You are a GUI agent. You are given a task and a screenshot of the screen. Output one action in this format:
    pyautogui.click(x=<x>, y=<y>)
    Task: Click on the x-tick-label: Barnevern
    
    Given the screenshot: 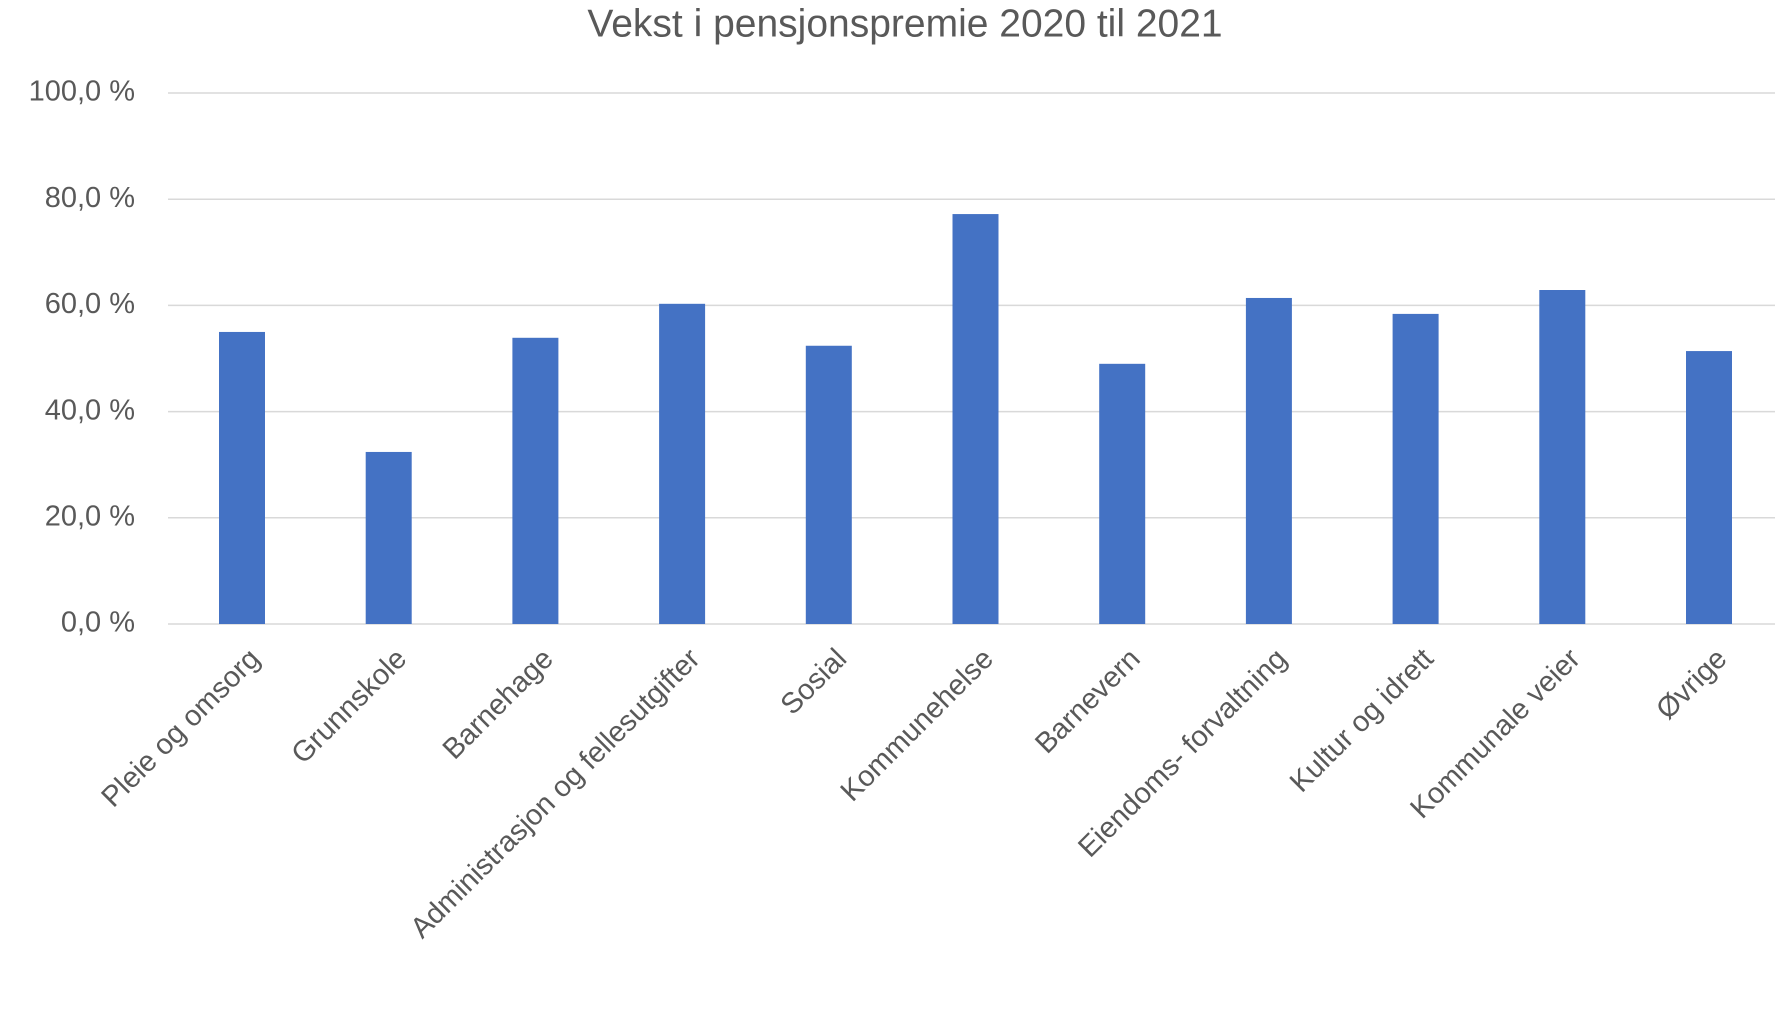 What is the action you would take?
    pyautogui.click(x=1087, y=701)
    